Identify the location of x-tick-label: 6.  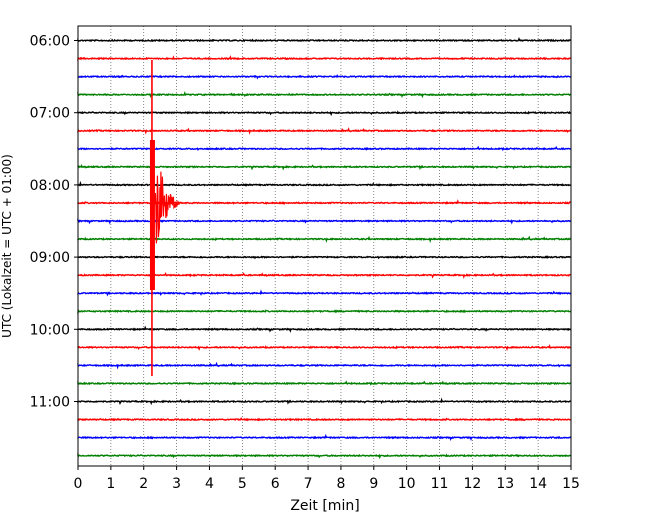
(275, 484).